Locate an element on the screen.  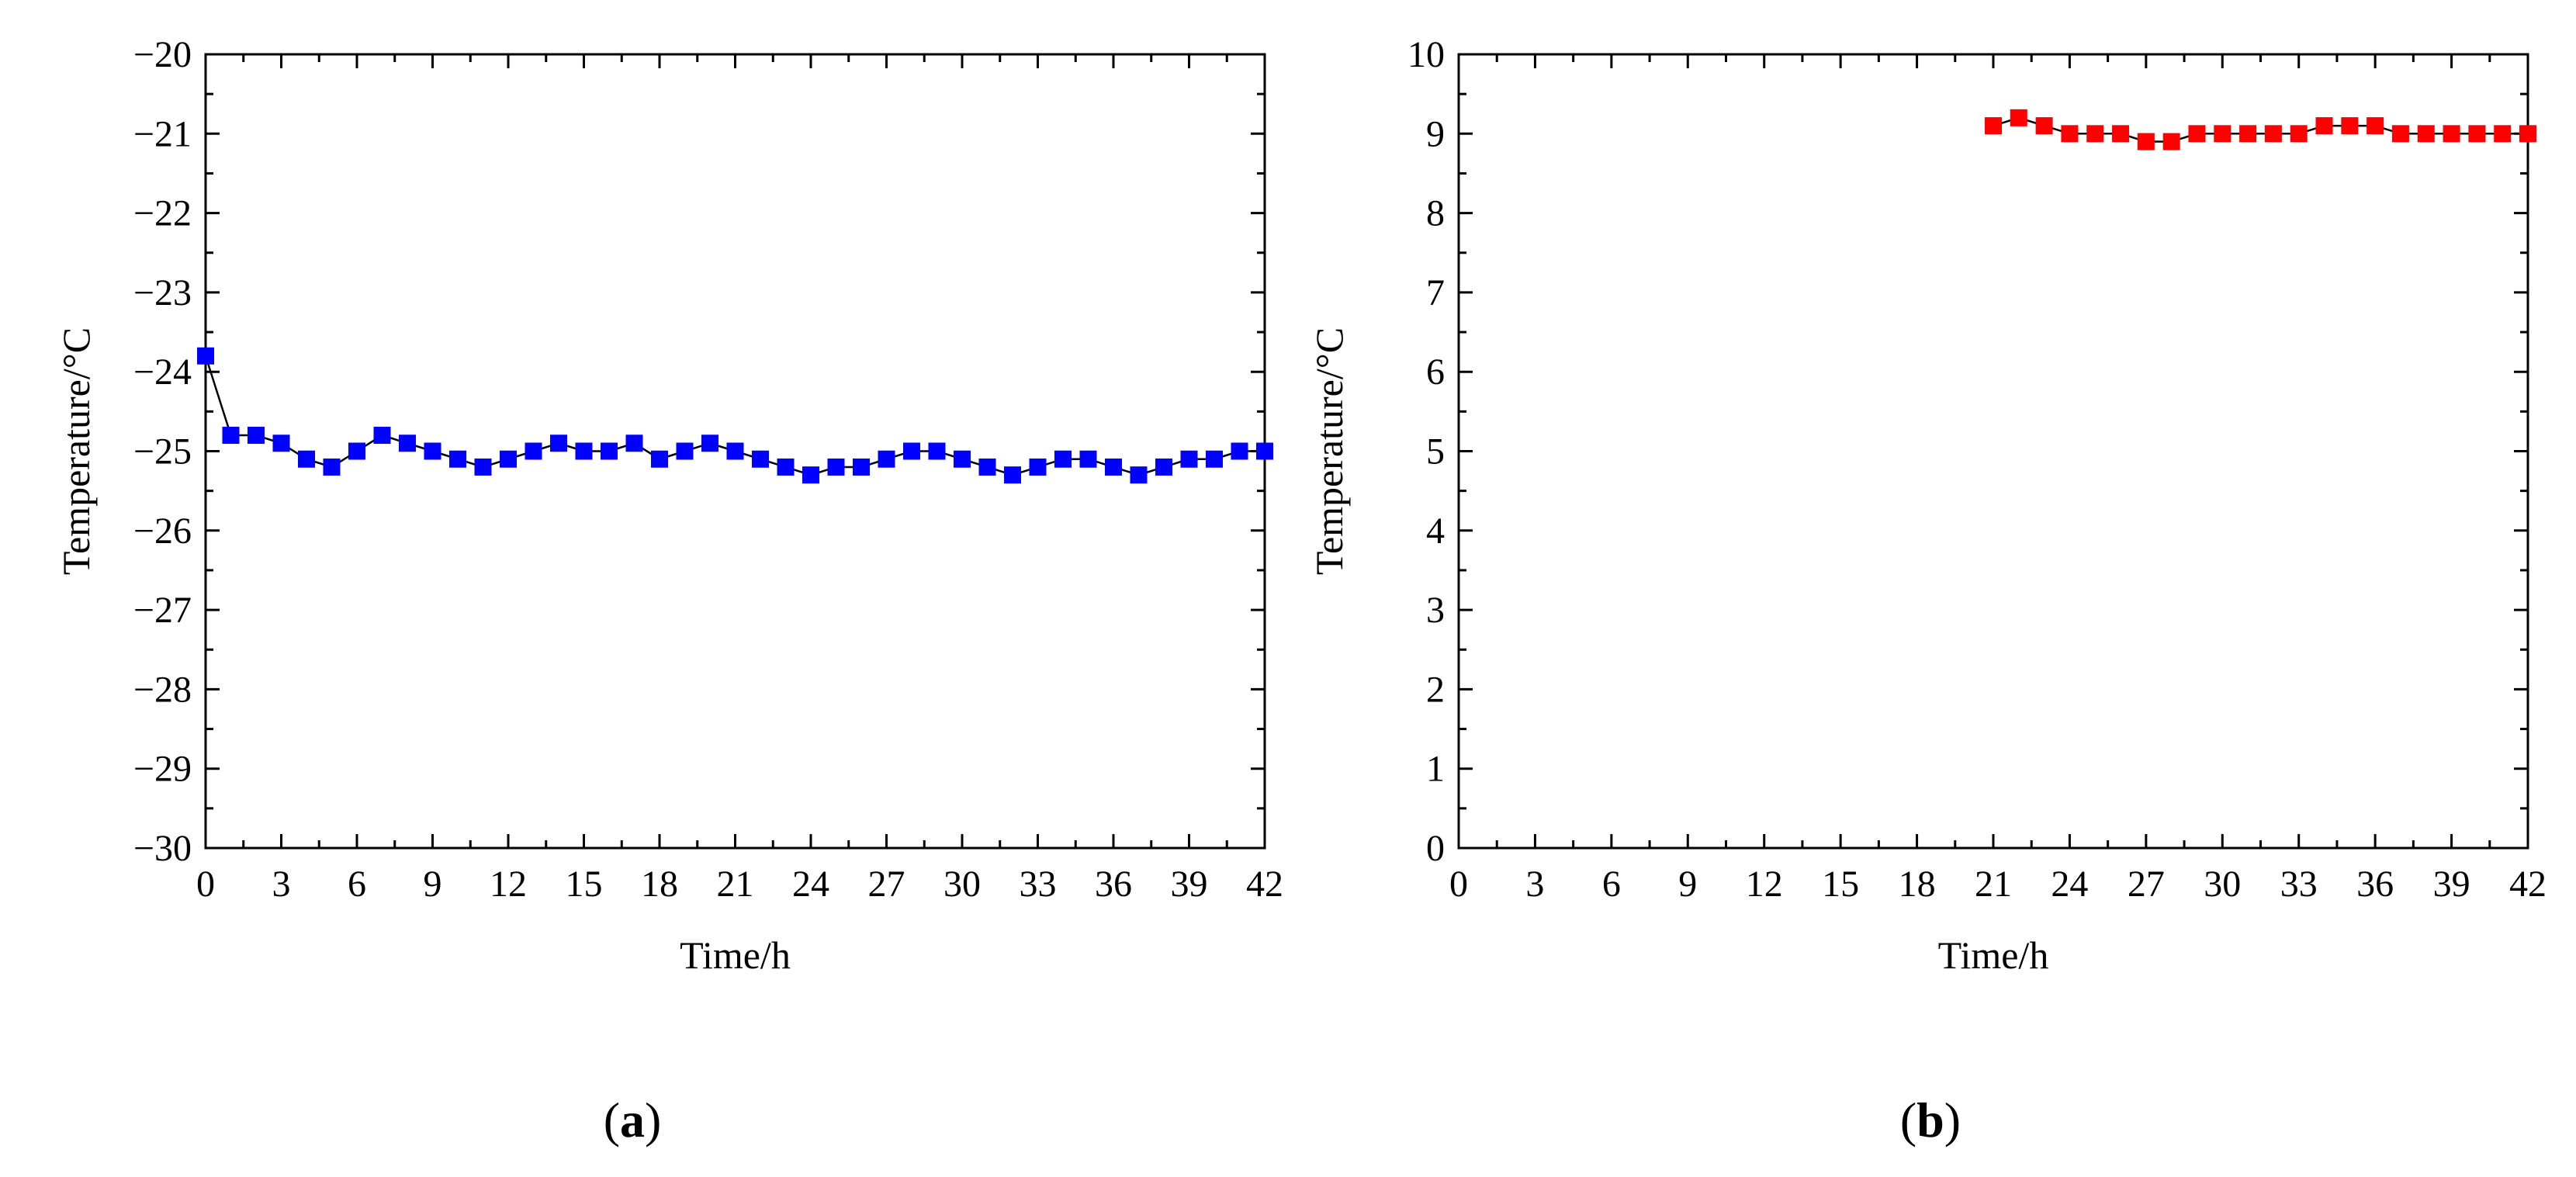
y-tick-label-b: 2 is located at coordinates (1435, 689).